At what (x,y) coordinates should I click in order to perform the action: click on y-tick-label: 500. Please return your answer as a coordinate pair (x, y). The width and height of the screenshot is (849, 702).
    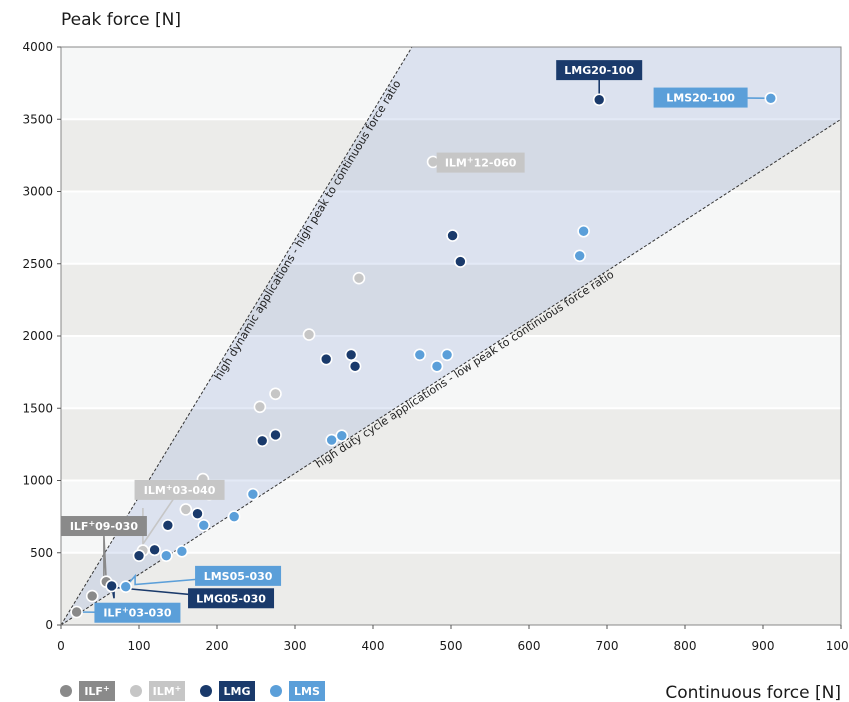
    Looking at the image, I should click on (41, 553).